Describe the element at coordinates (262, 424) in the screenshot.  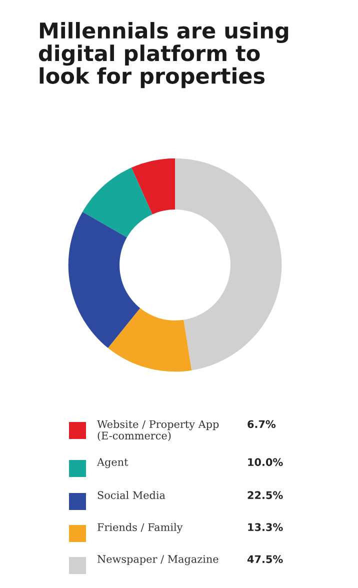
I see `data-label: 6.7%` at that location.